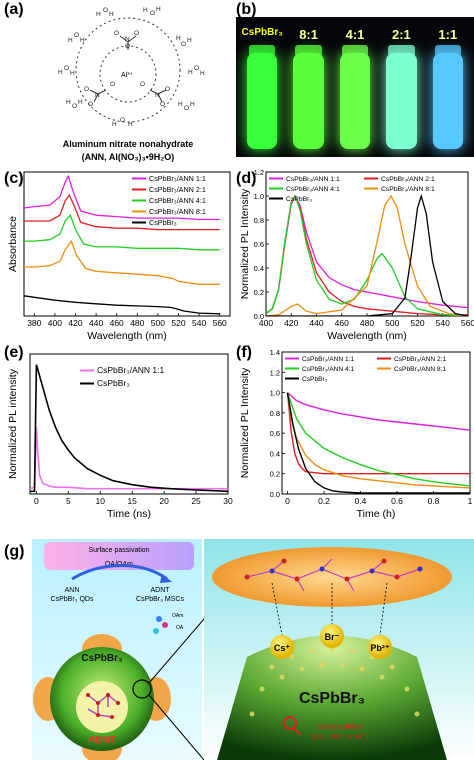 This screenshot has width=474, height=760. What do you see at coordinates (291, 323) in the screenshot?
I see `x-tick-label: 420` at bounding box center [291, 323].